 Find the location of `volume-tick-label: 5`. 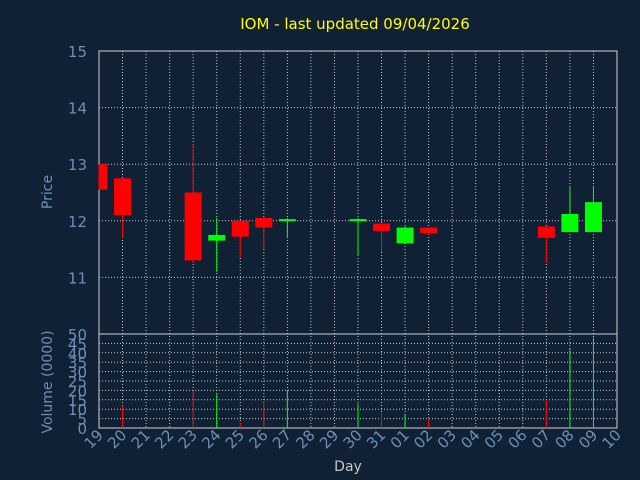

volume-tick-label: 5 is located at coordinates (82, 420).